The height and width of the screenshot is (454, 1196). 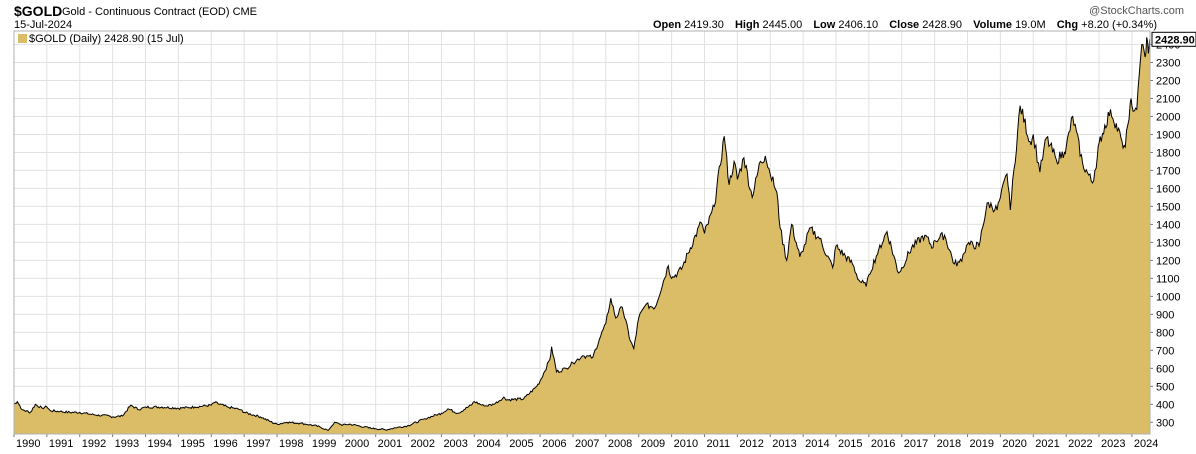 What do you see at coordinates (1136, 11) in the screenshot?
I see `copyright-link: @StockCharts.com` at bounding box center [1136, 11].